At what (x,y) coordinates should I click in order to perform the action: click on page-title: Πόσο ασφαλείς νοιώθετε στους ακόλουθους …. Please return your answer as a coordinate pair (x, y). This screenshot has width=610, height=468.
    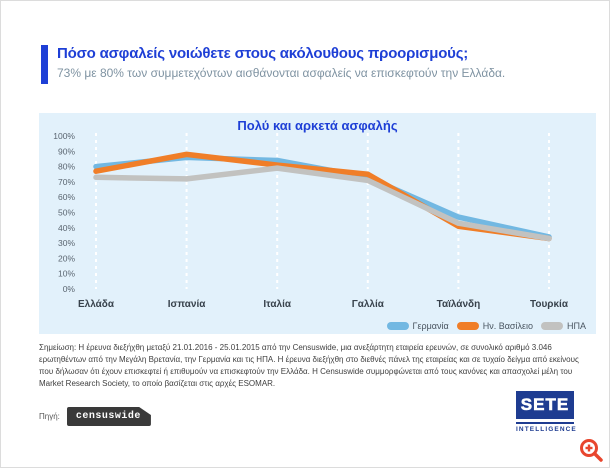
    Looking at the image, I should click on (263, 53).